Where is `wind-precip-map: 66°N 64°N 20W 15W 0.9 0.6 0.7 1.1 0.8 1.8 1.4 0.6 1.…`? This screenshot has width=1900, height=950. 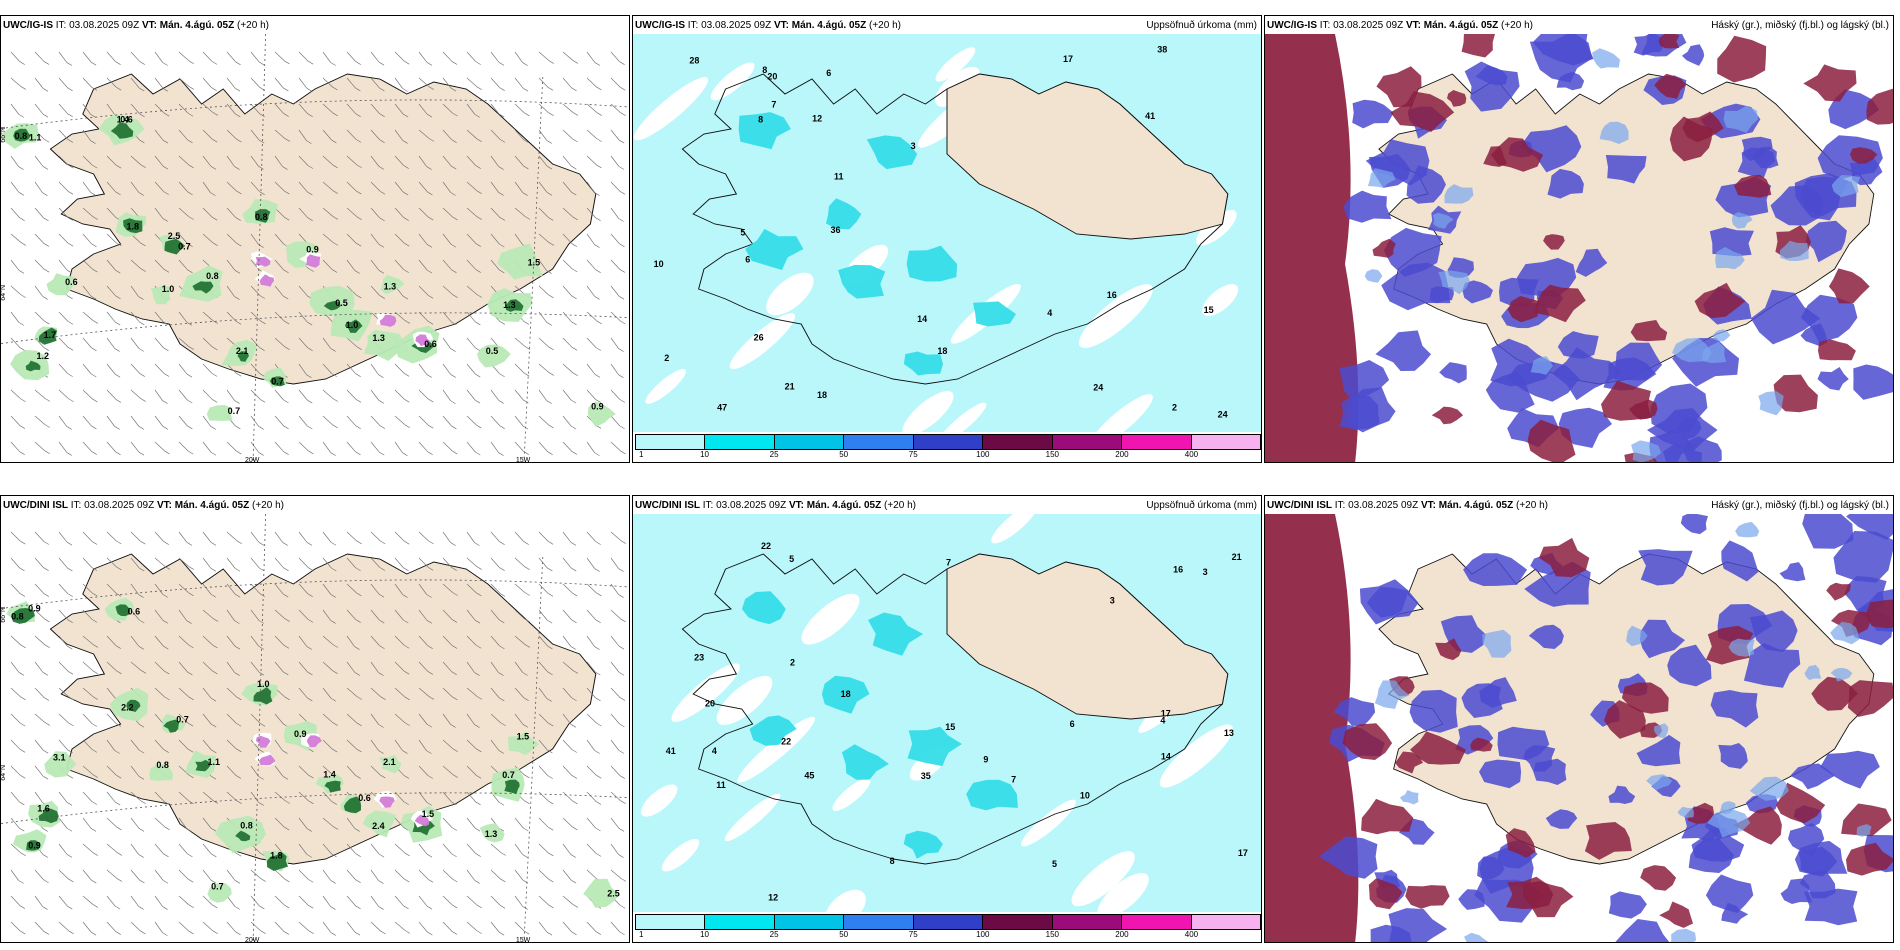 wind-precip-map: 66°N 64°N 20W 15W 0.9 0.6 0.7 1.1 0.8 1.8 1.4 0.6 1.… is located at coordinates (315, 728).